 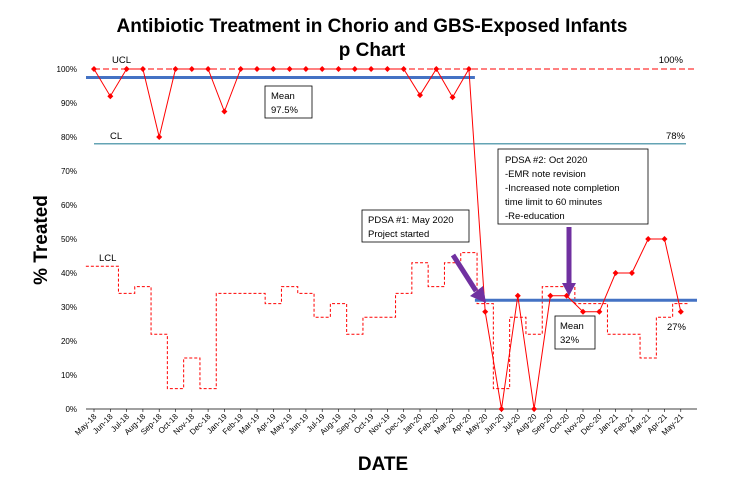 I want to click on pdsa-2-line-1: PDSA #2: Oct 2020, so click(x=546, y=160).